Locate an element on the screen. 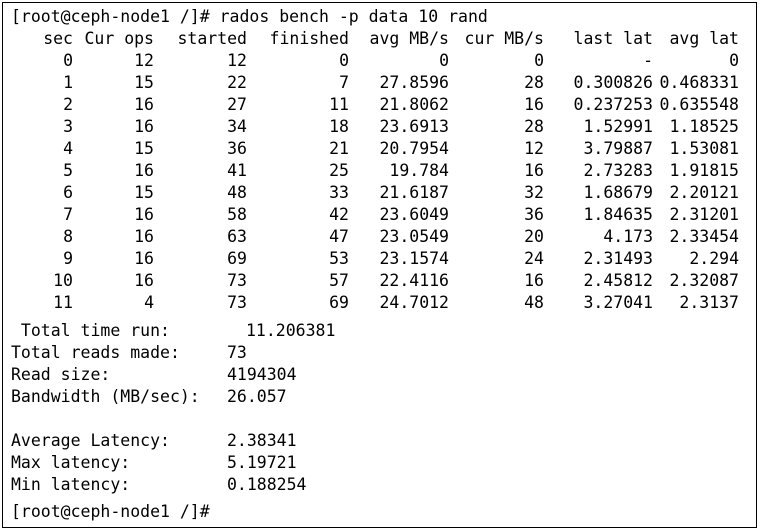 Image resolution: width=761 pixels, height=532 pixels. cell-finished: 47 is located at coordinates (339, 236).